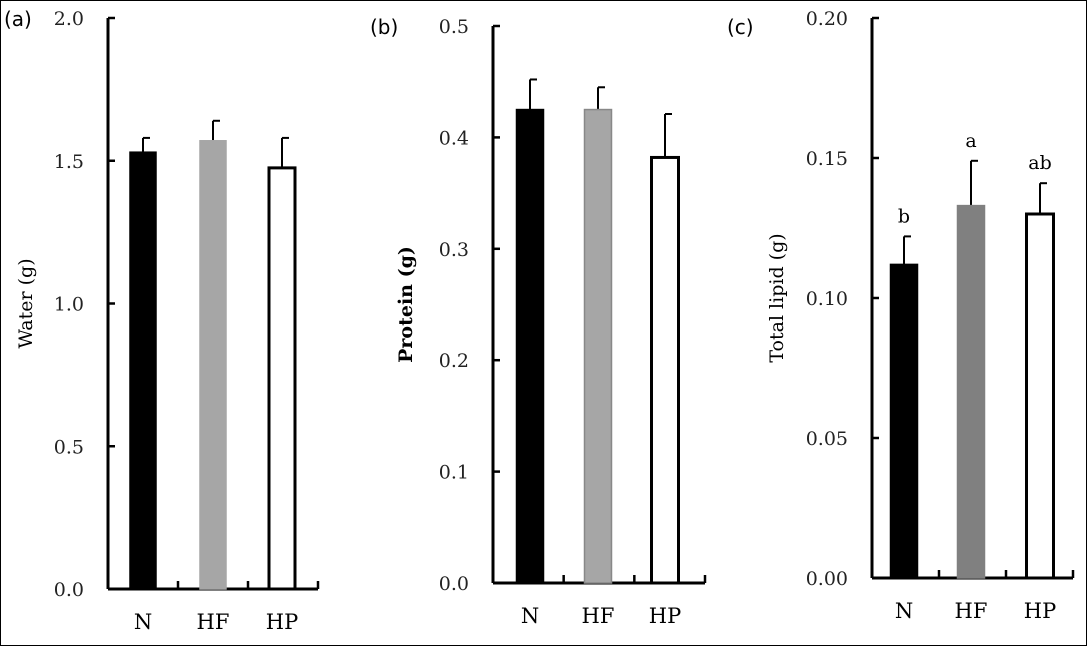 The width and height of the screenshot is (1087, 646). I want to click on y-tick-label: 0.05, so click(827, 439).